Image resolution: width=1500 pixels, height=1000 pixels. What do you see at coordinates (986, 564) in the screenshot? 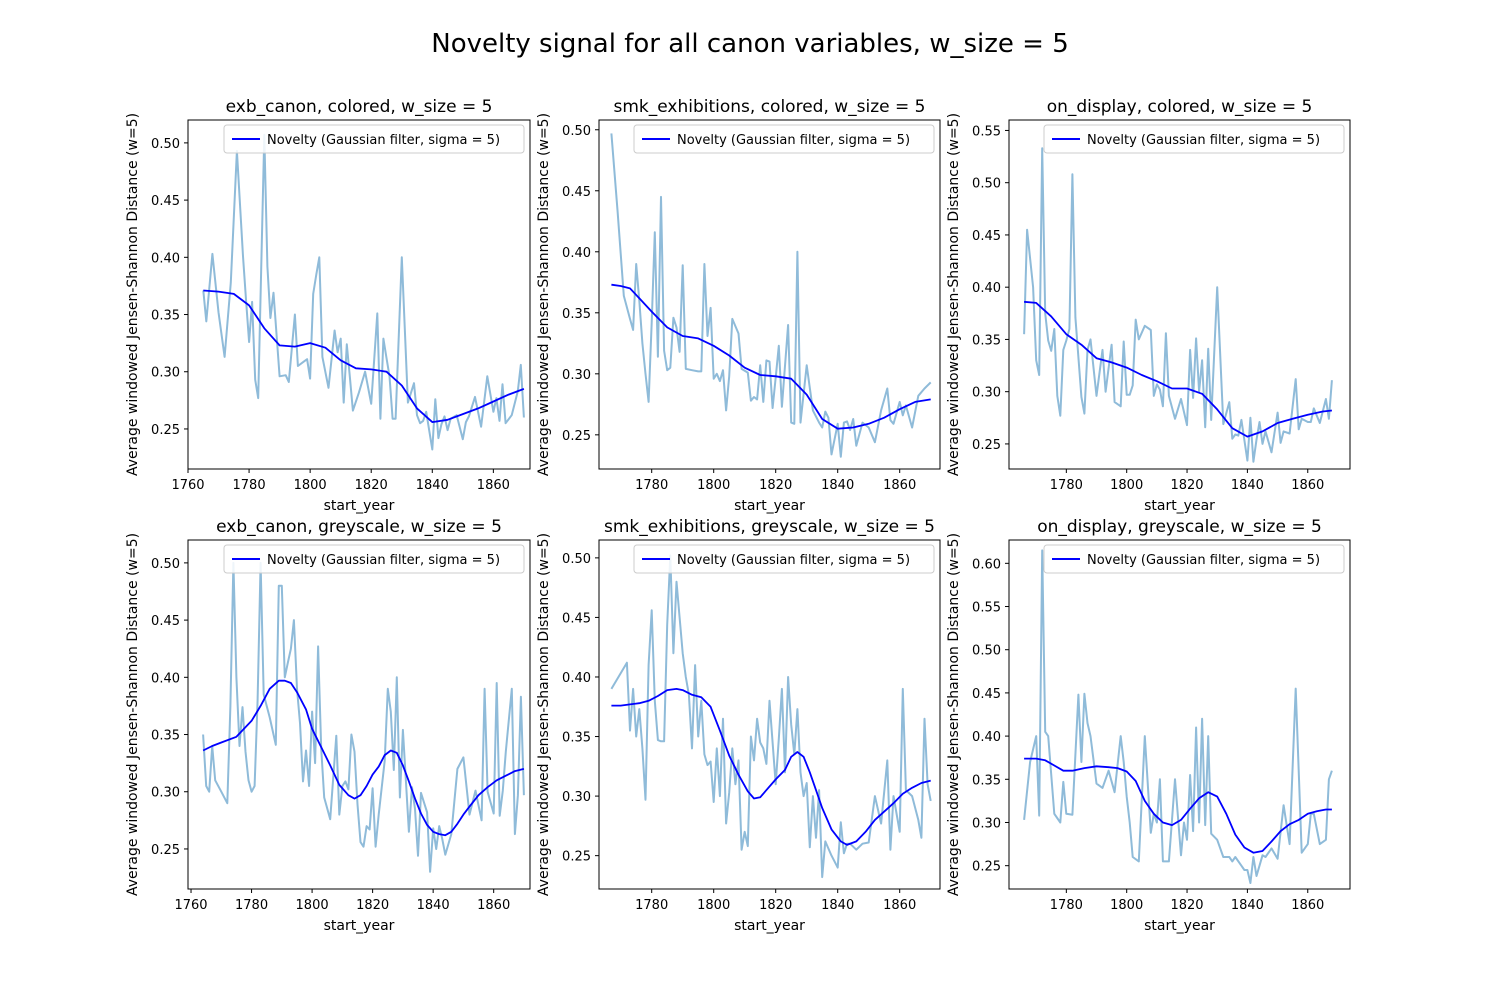
I see `y-tick-label: 0.60` at bounding box center [986, 564].